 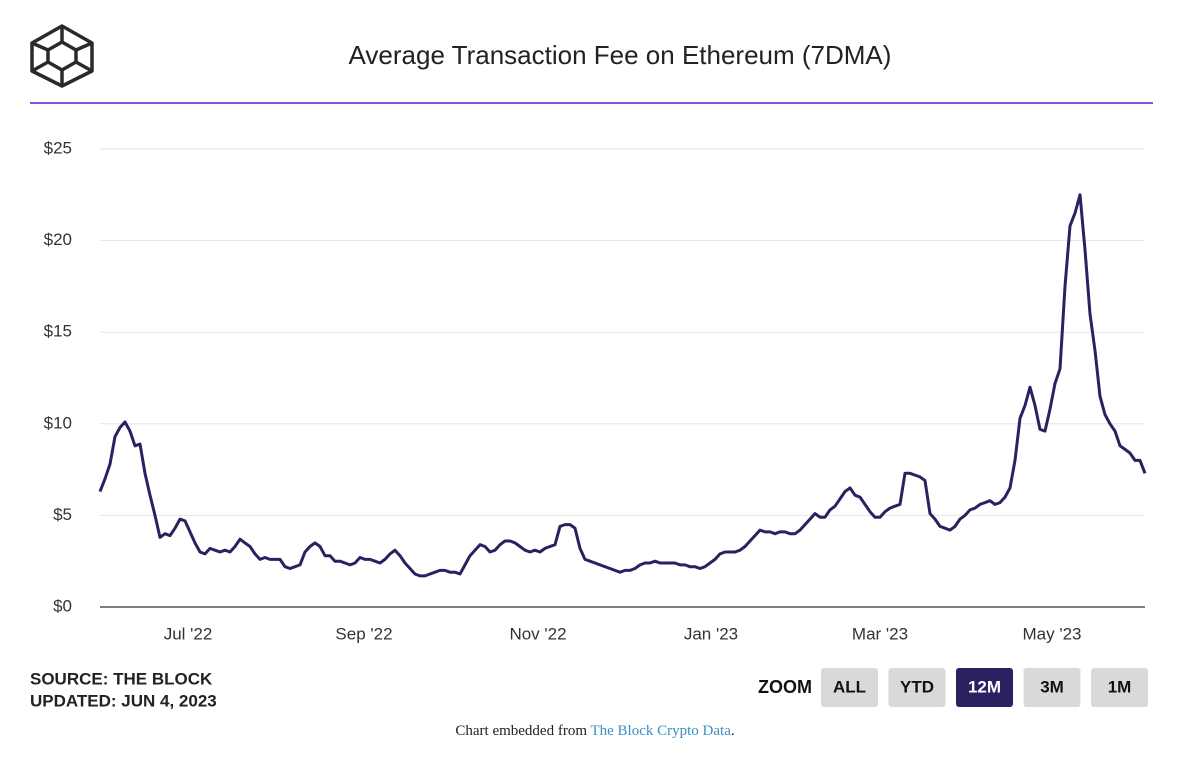 I want to click on zoom-button-label: ALL, so click(x=849, y=686).